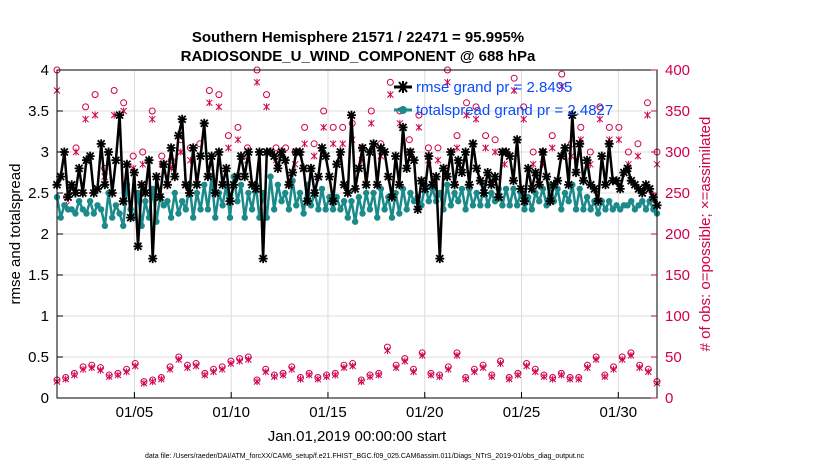  I want to click on y-tick-label-right: 100, so click(677, 316).